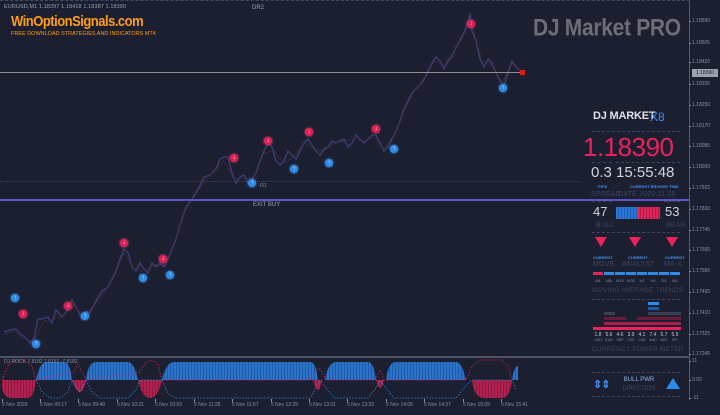 The height and width of the screenshot is (415, 720). I want to click on ma-timeframe-label: M15, so click(620, 280).